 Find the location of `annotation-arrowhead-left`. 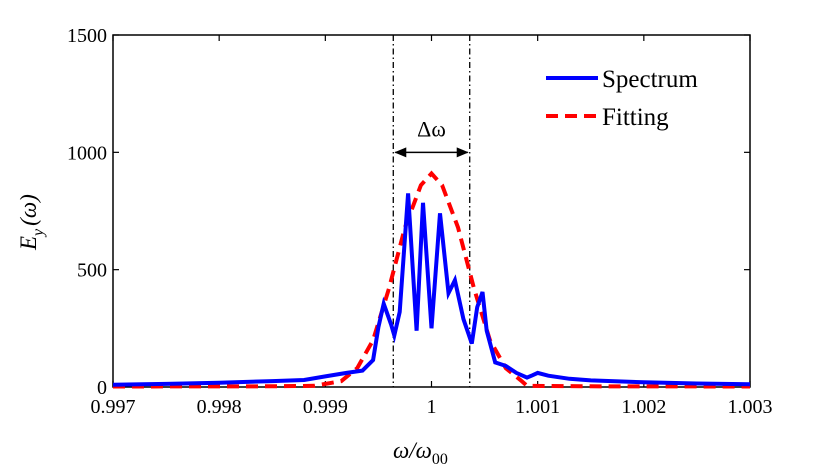

annotation-arrowhead-left is located at coordinates (400, 152).